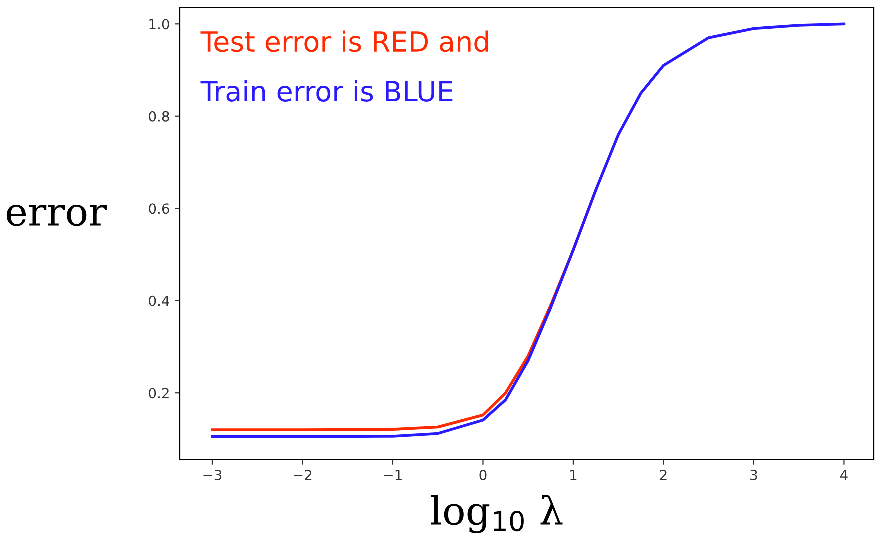 The height and width of the screenshot is (533, 875). Describe the element at coordinates (160, 24) in the screenshot. I see `y-tick-label: 1.0` at that location.